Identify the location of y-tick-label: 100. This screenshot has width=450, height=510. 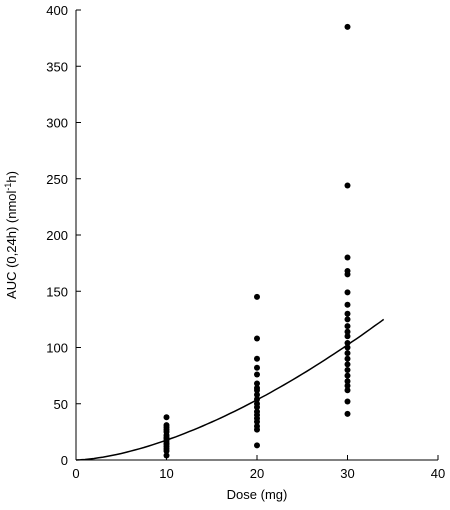
(57, 348).